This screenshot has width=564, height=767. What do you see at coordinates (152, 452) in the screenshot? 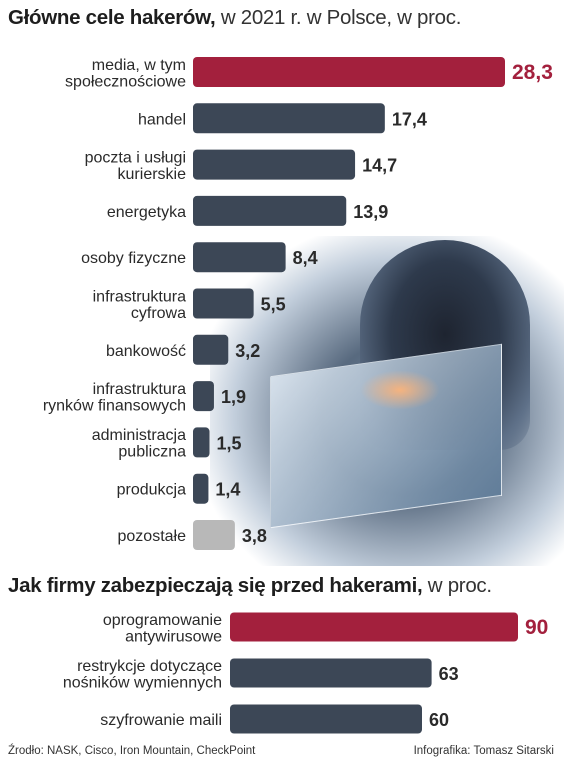
I see `category-label-0-8-1: publiczna` at bounding box center [152, 452].